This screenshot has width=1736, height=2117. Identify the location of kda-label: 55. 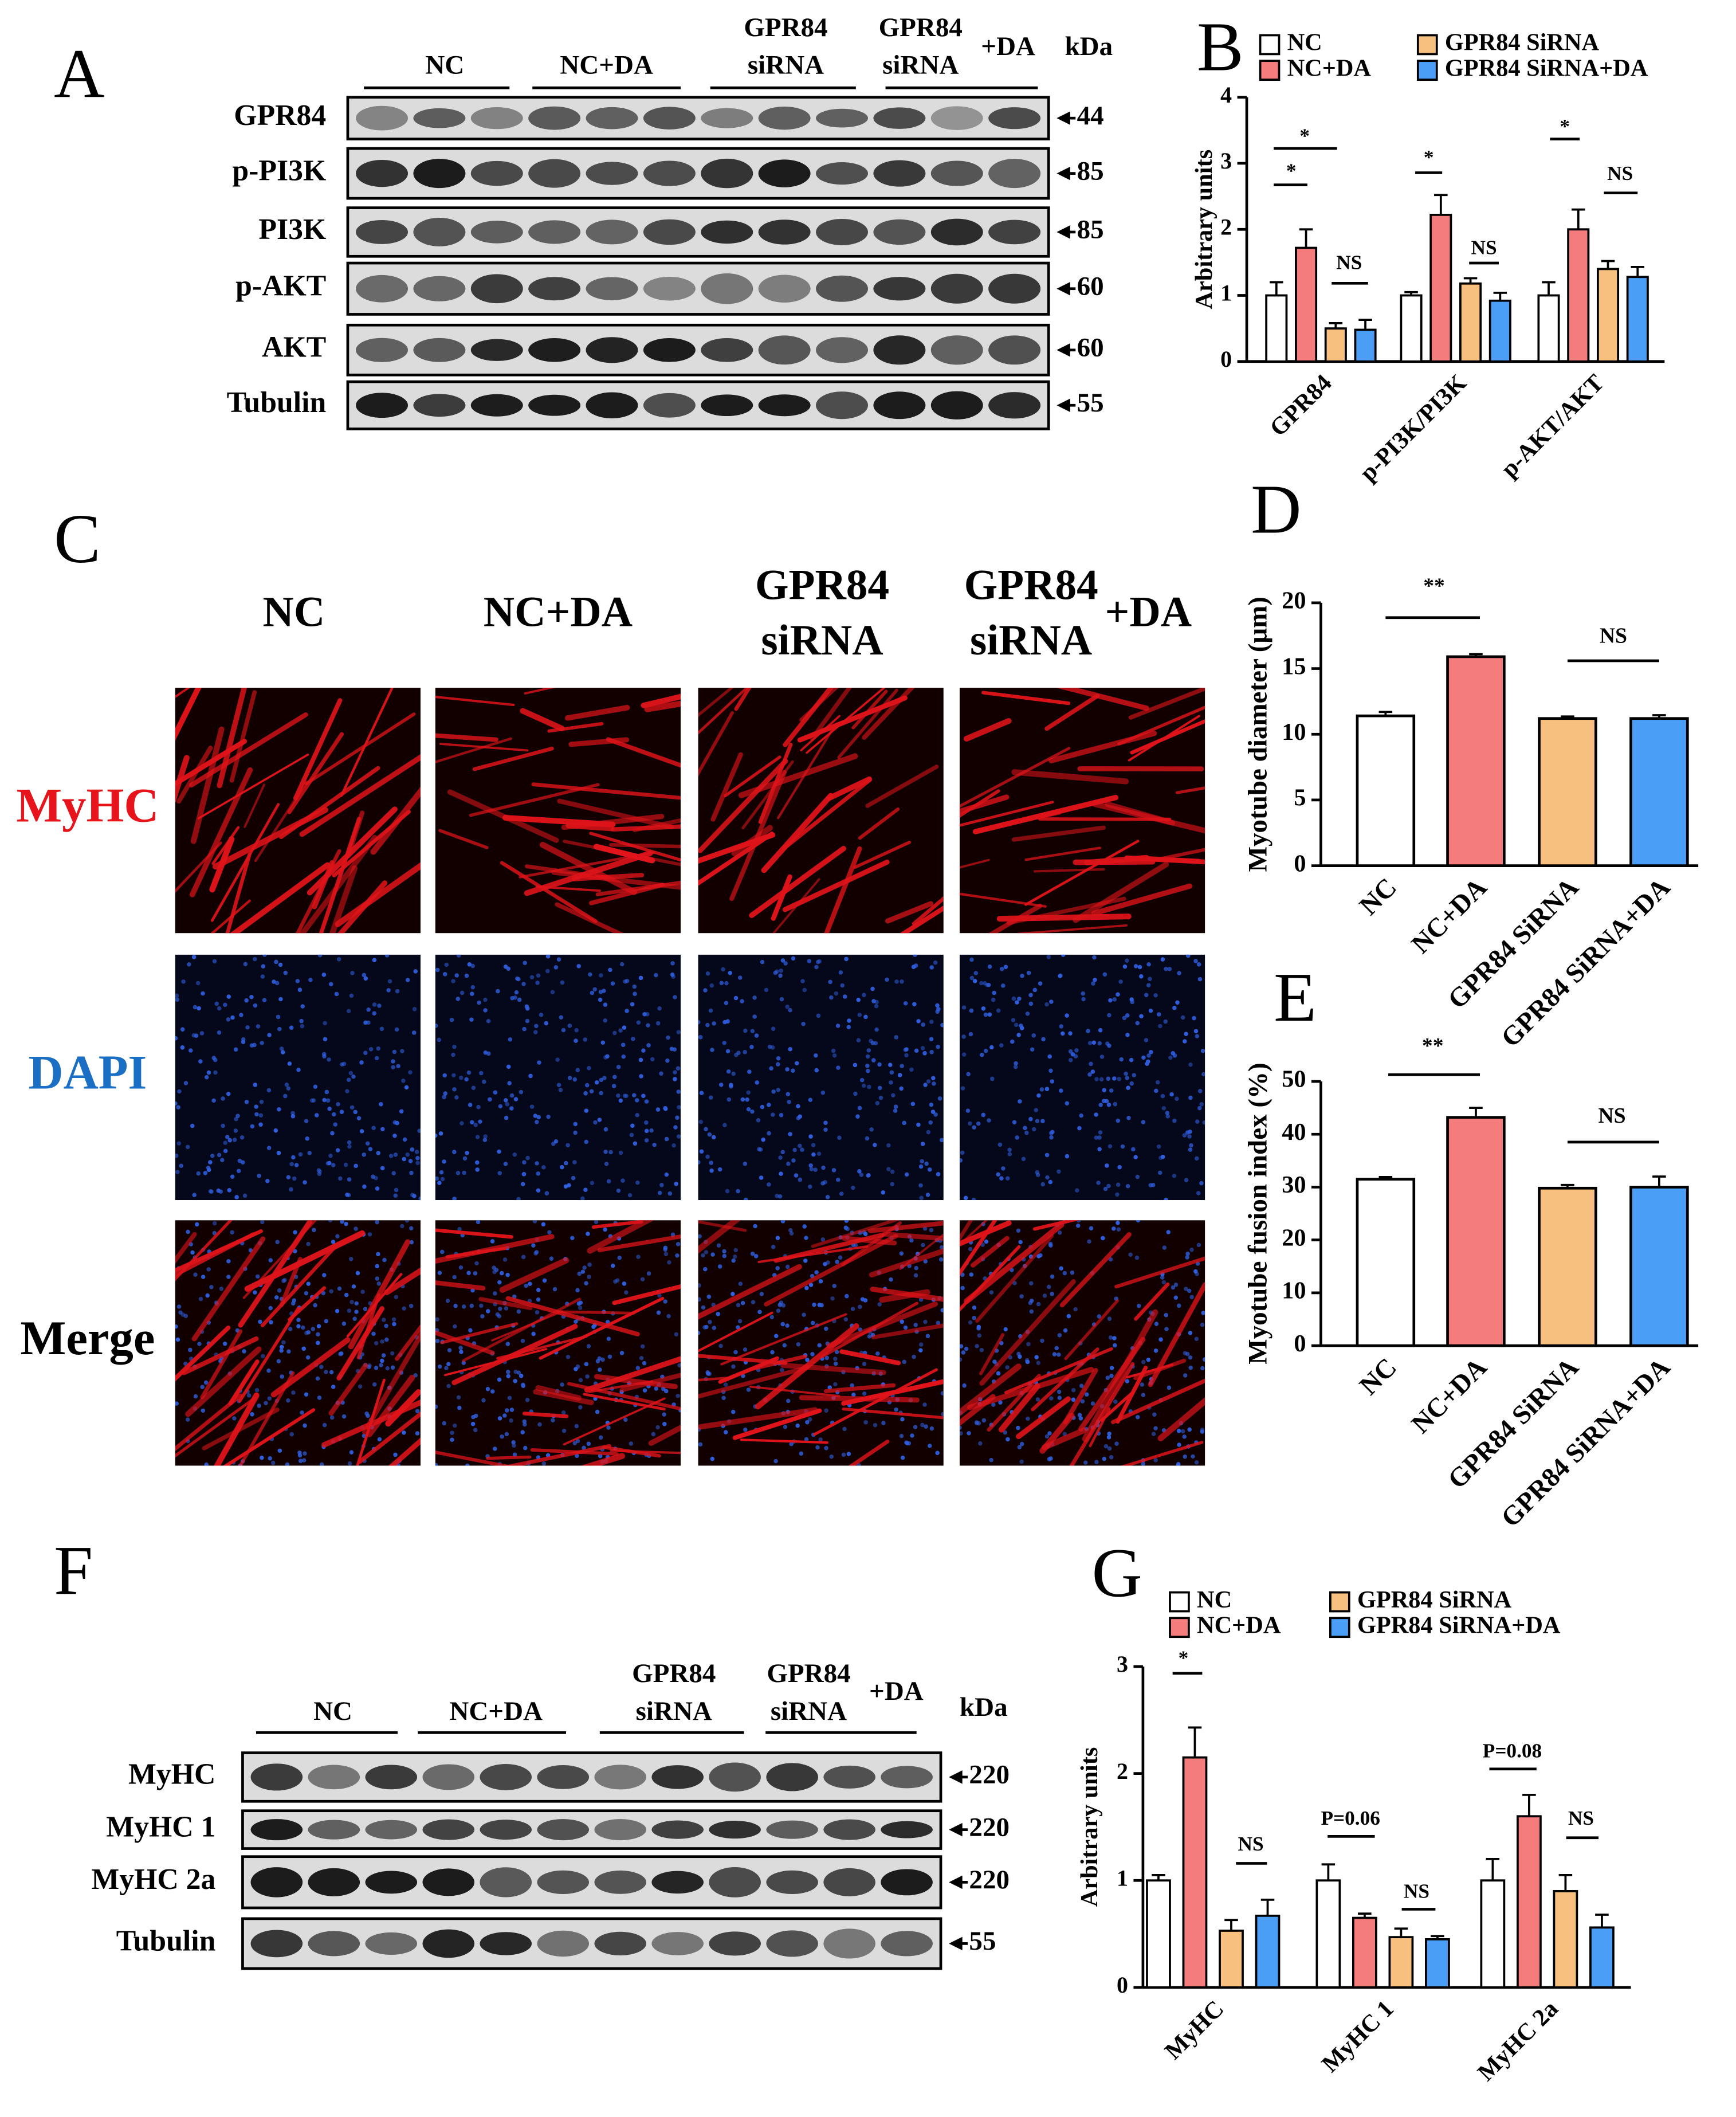
(982, 1941).